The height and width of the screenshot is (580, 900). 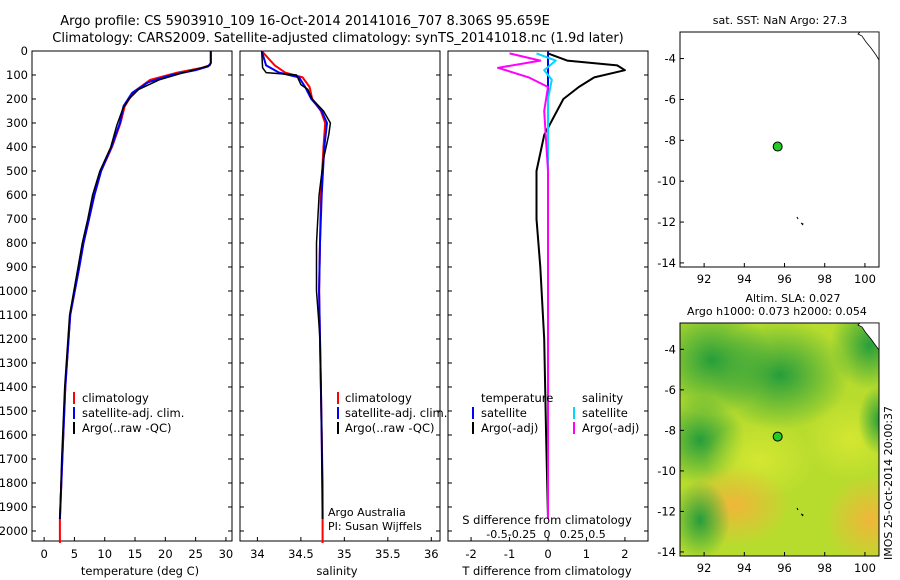 I want to click on t-difference-xlabel: T difference from climatology, so click(x=546, y=571).